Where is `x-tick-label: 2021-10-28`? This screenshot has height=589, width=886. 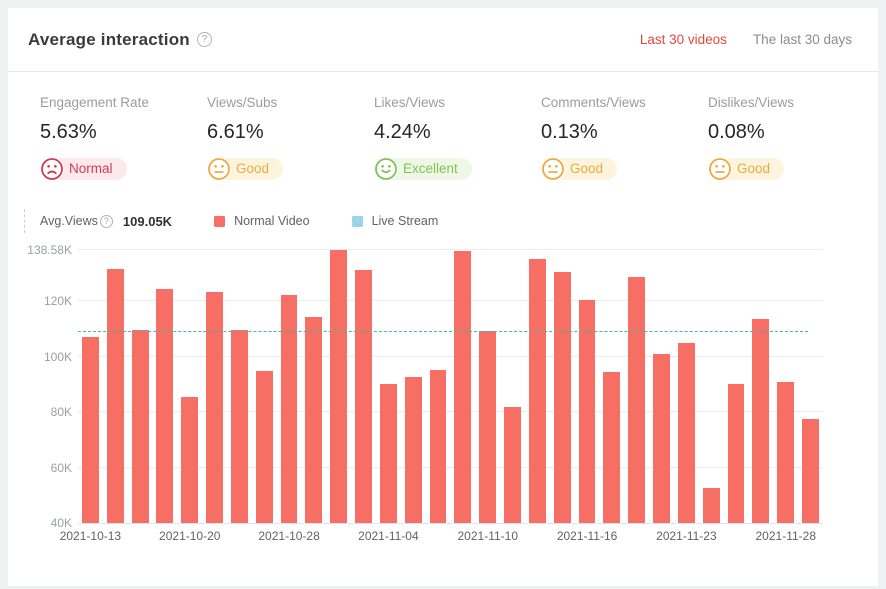 x-tick-label: 2021-10-28 is located at coordinates (289, 536).